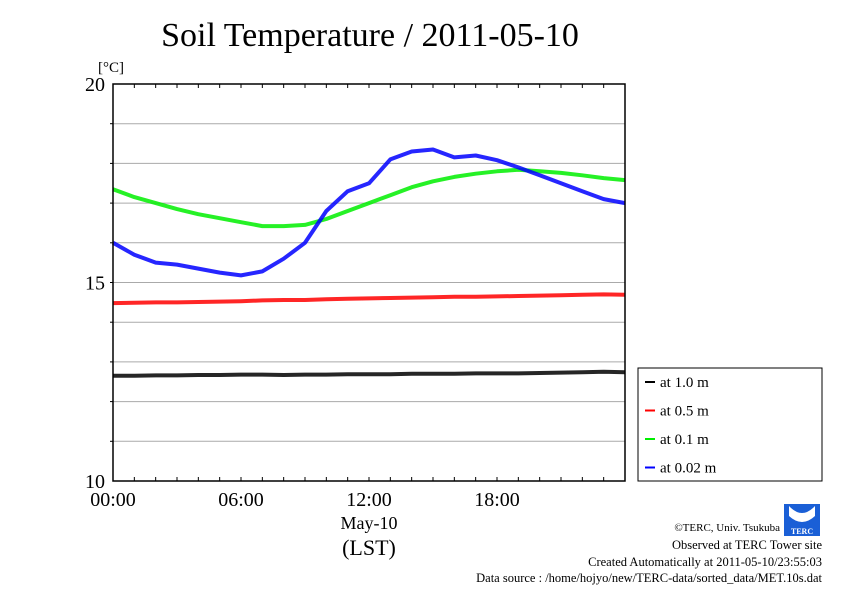 The width and height of the screenshot is (842, 600). Describe the element at coordinates (95, 85) in the screenshot. I see `y-tick-label: 20` at that location.